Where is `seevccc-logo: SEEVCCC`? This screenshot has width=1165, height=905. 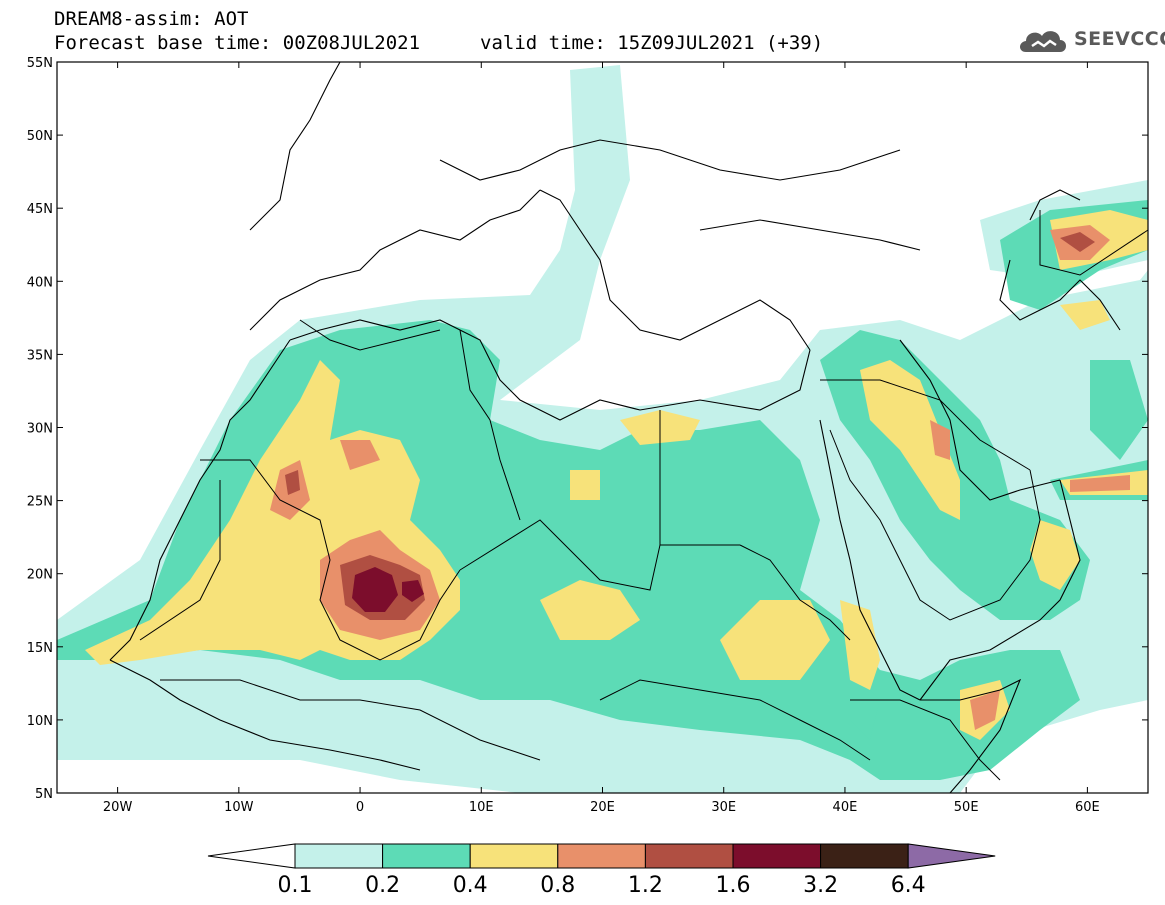 seevccc-logo: SEEVCCC is located at coordinates (1090, 40).